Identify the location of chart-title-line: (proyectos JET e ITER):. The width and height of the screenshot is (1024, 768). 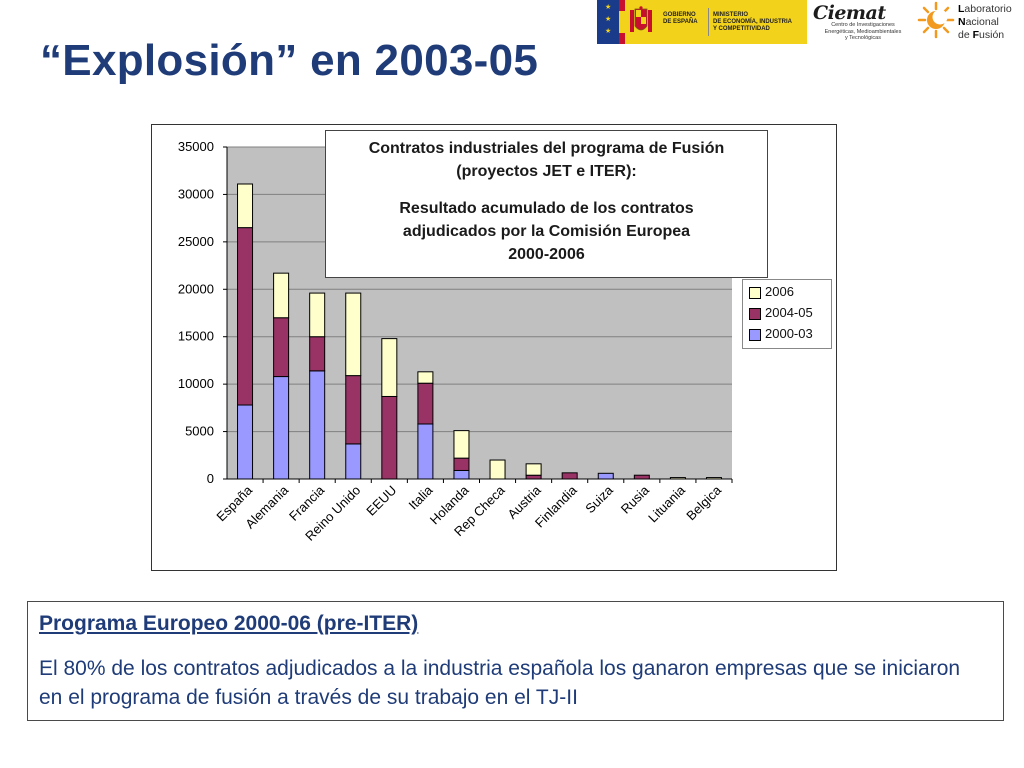
(546, 171).